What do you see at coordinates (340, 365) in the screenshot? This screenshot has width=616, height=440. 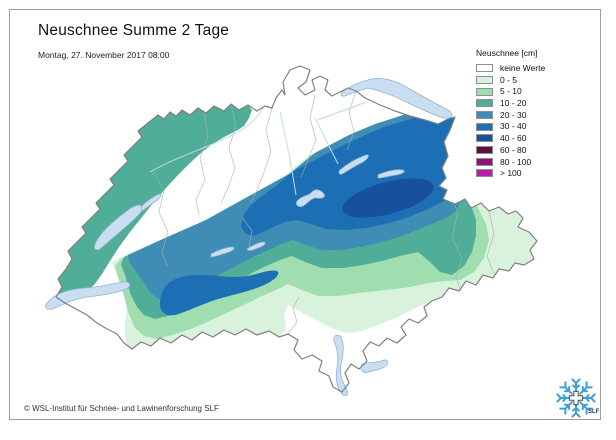 I see `lake-maggiore` at bounding box center [340, 365].